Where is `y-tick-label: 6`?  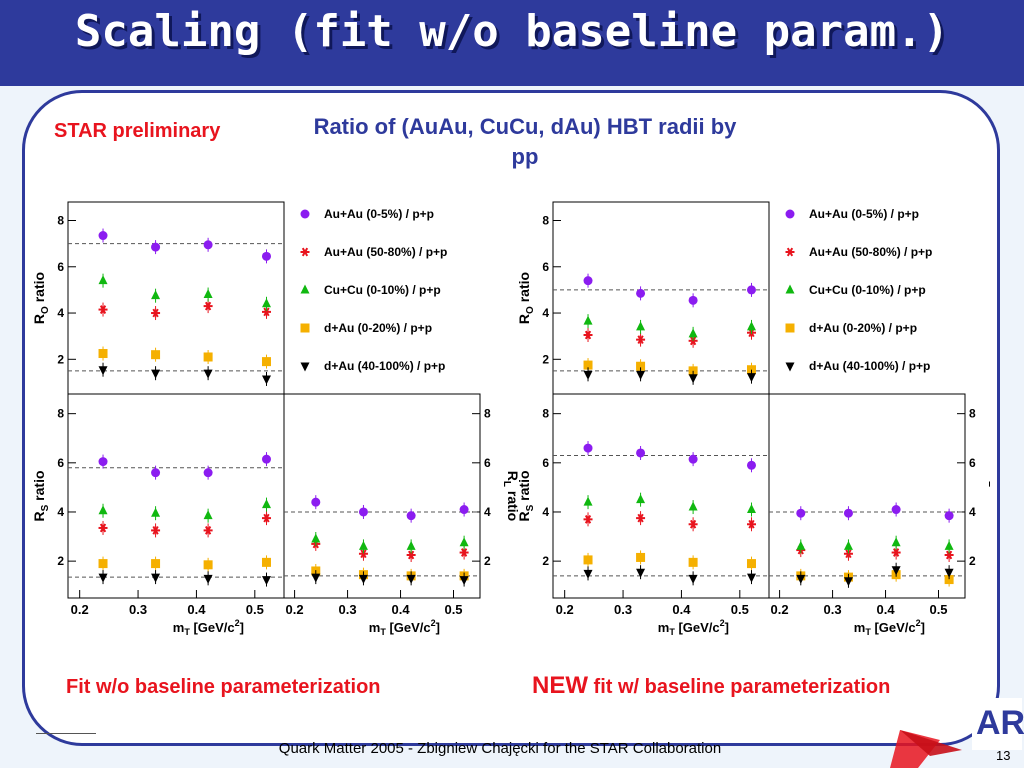 y-tick-label: 6 is located at coordinates (60, 463).